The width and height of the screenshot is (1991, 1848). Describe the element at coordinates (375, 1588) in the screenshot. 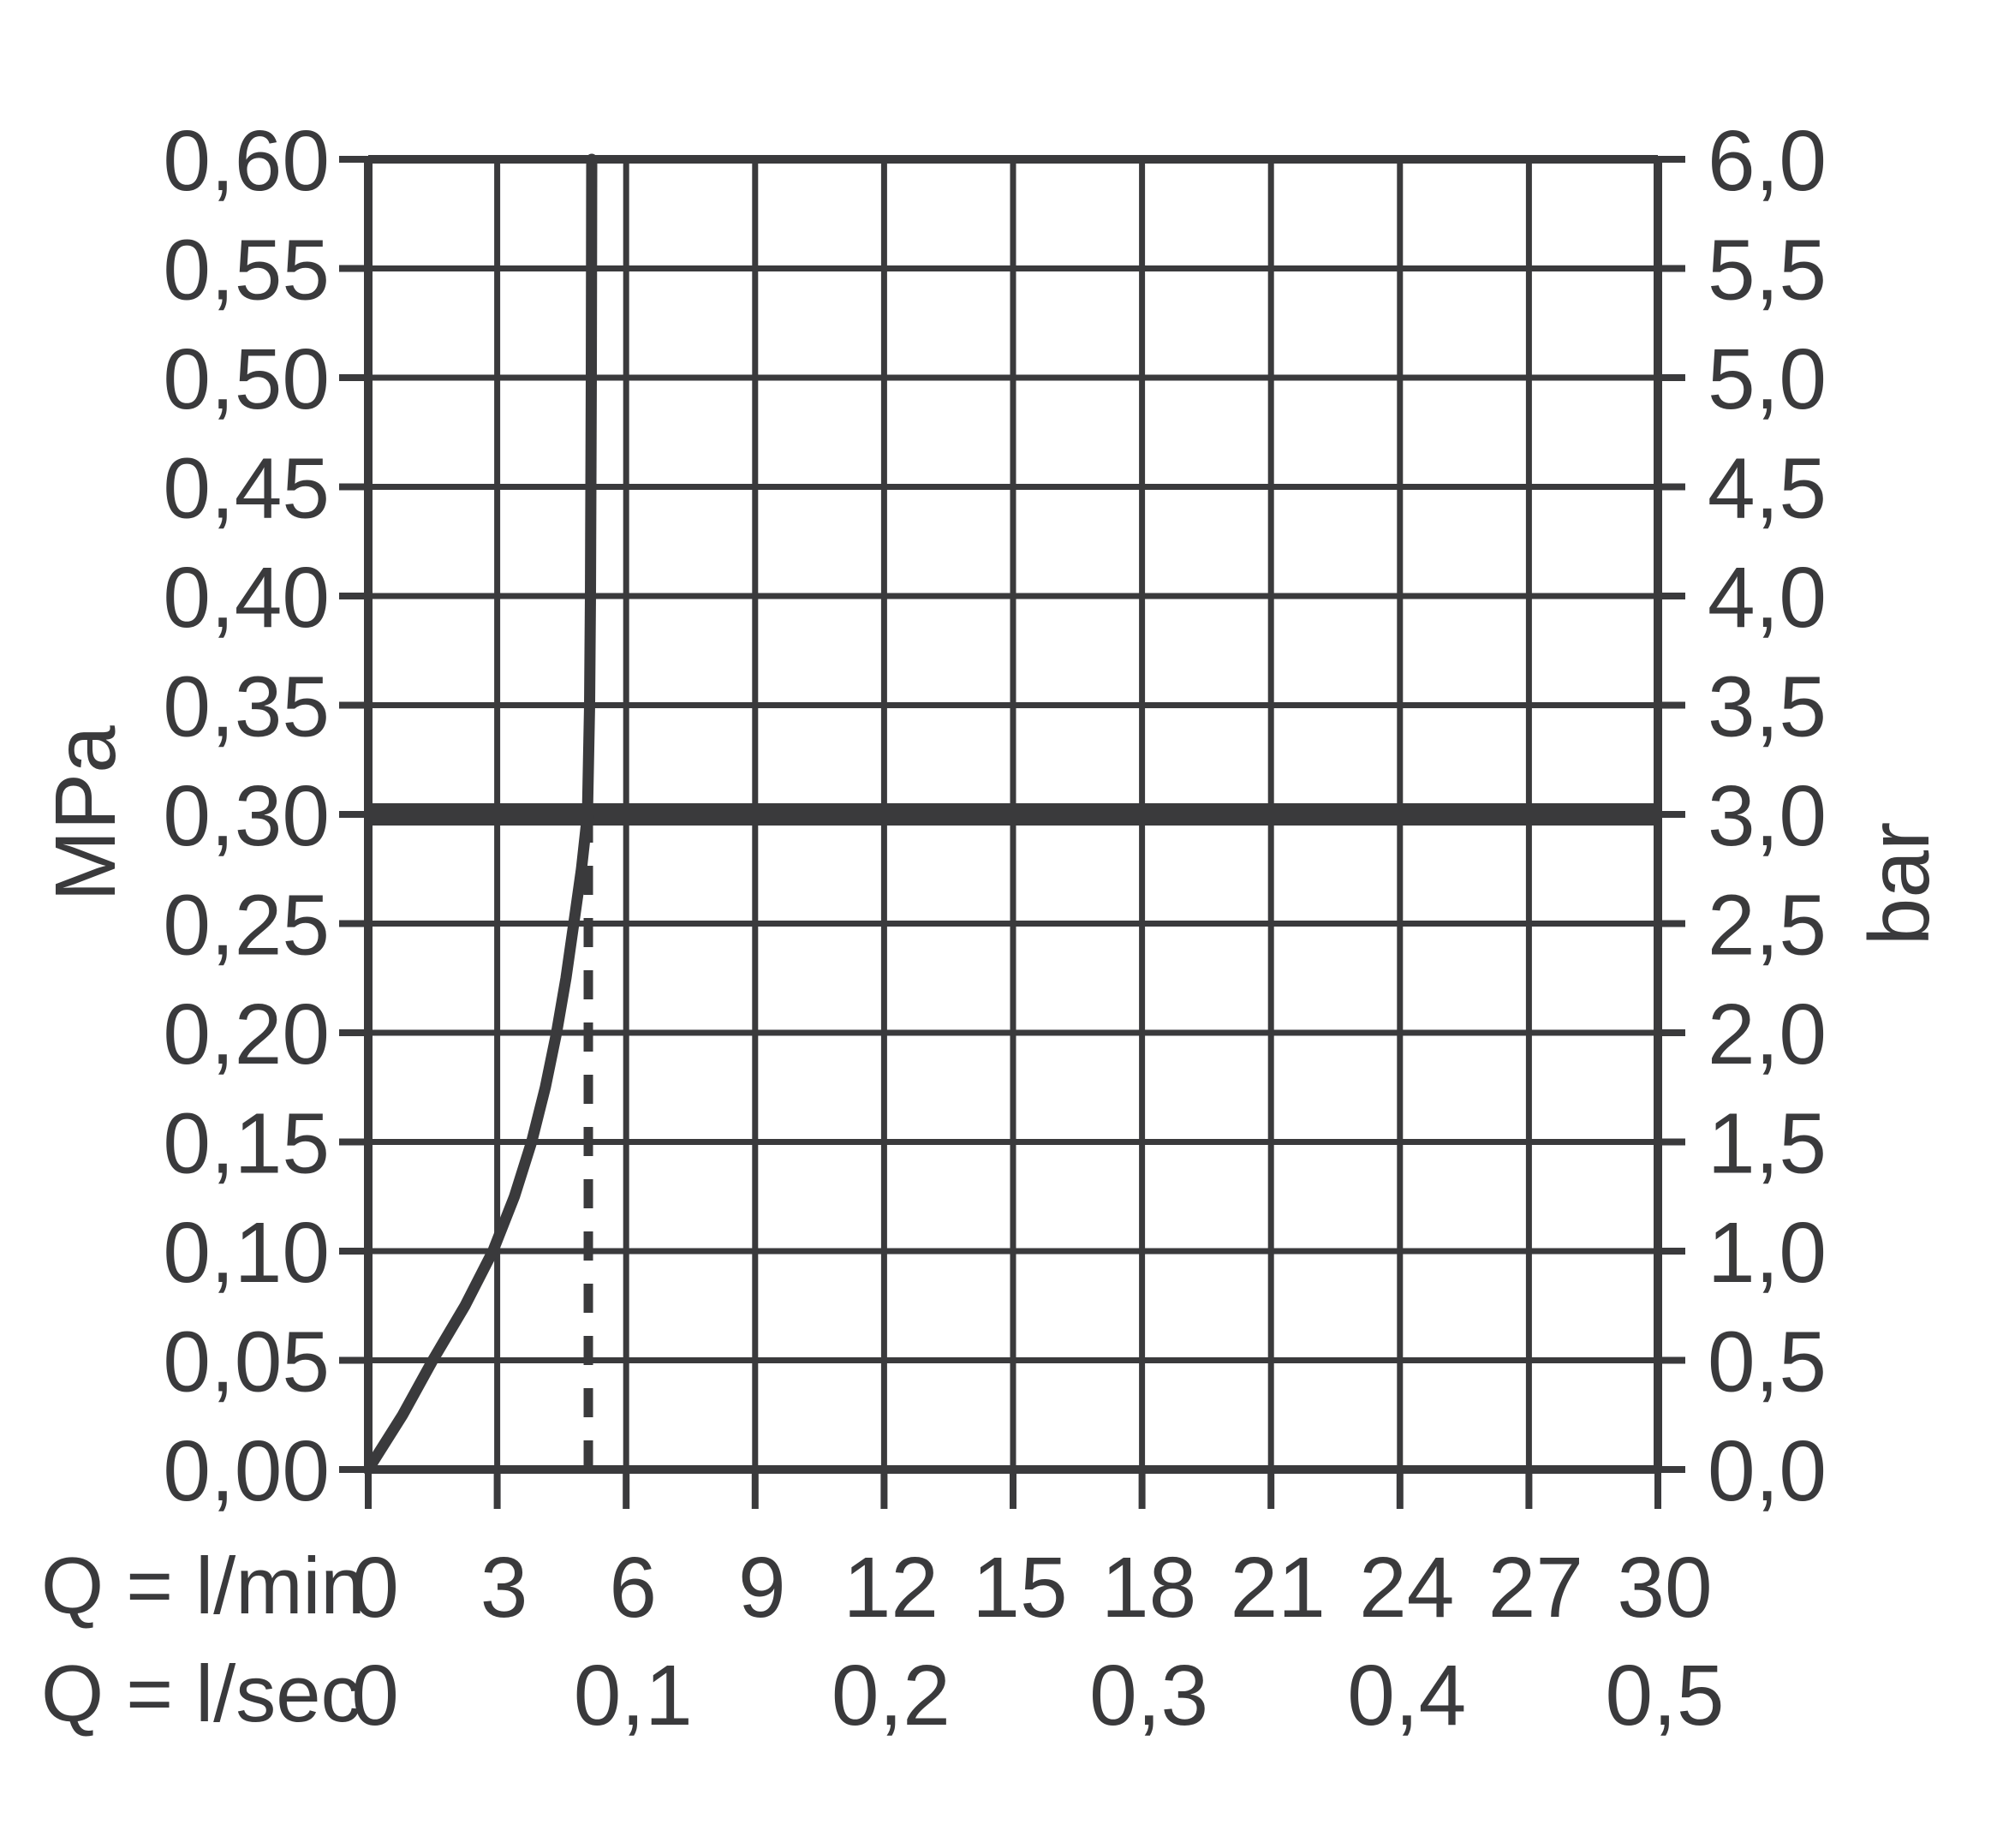

I see `lmin-tick-label: 0` at that location.